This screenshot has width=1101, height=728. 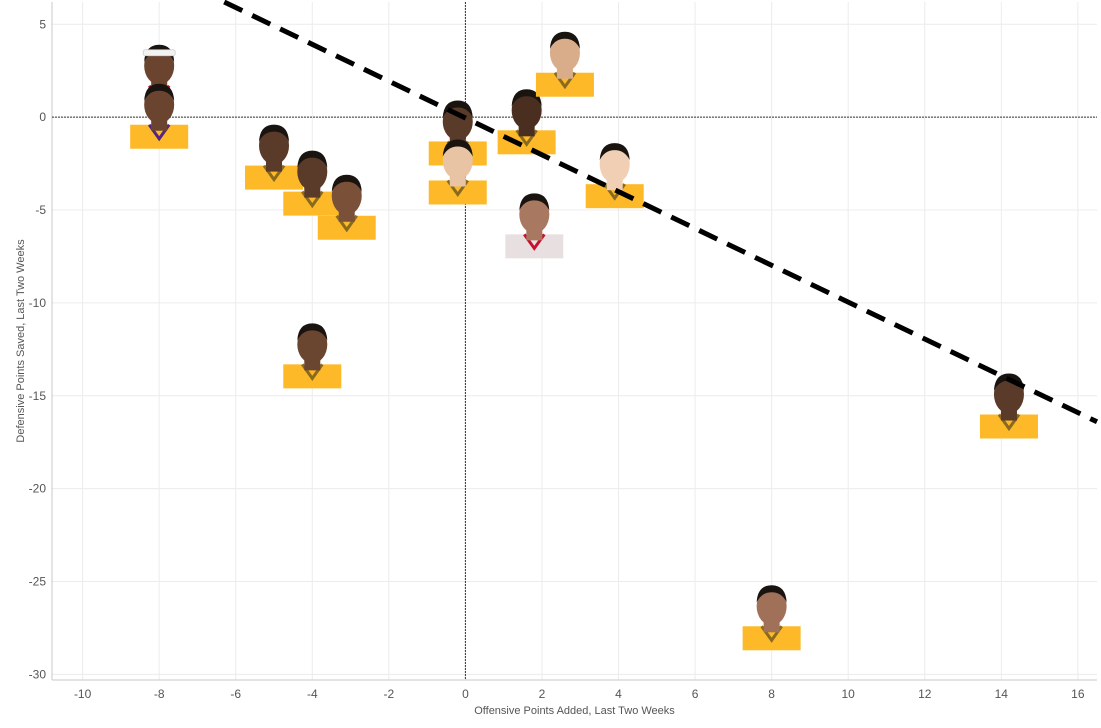 What do you see at coordinates (159, 694) in the screenshot?
I see `x-tick-label: -8` at bounding box center [159, 694].